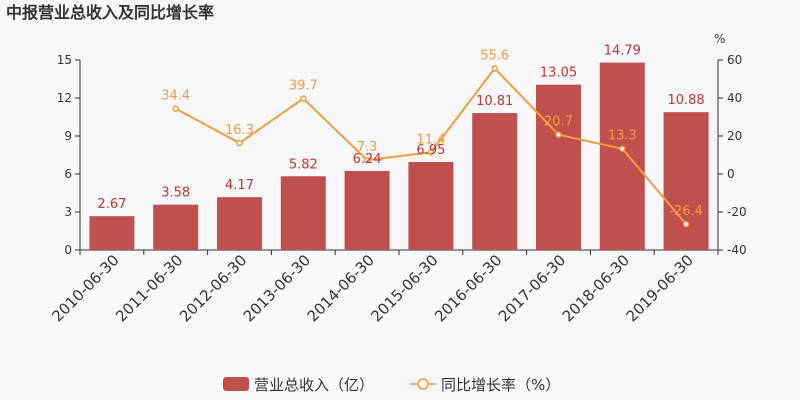 Image resolution: width=800 pixels, height=400 pixels. I want to click on x-tick-label: 2018-06-30, so click(596, 288).